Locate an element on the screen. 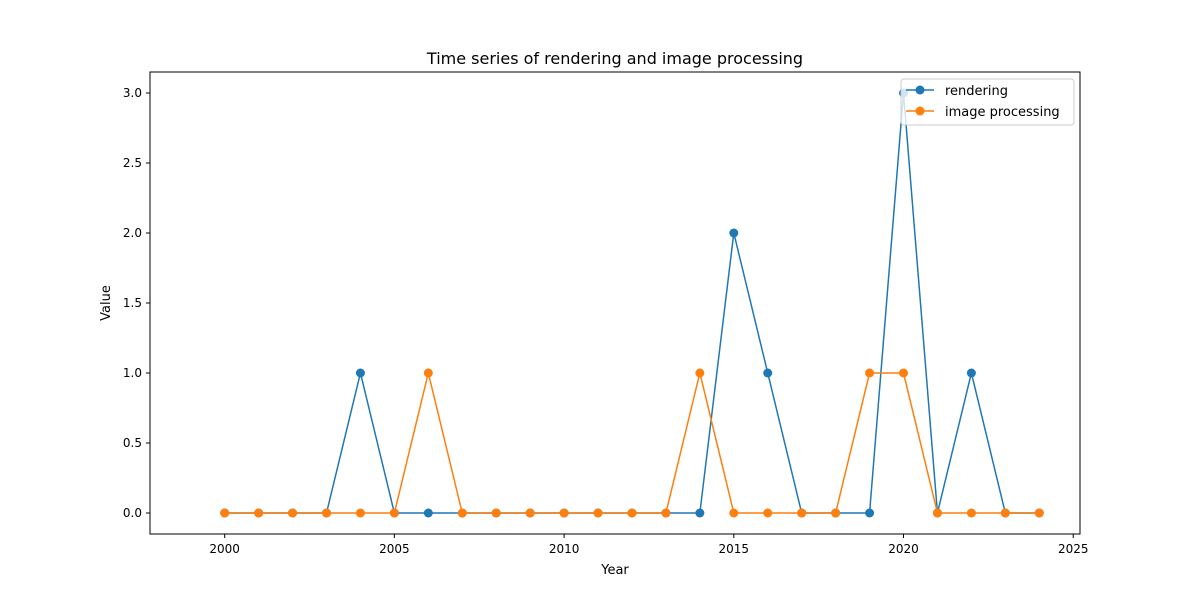  legend-label-image-processing: image processing is located at coordinates (1002, 112).